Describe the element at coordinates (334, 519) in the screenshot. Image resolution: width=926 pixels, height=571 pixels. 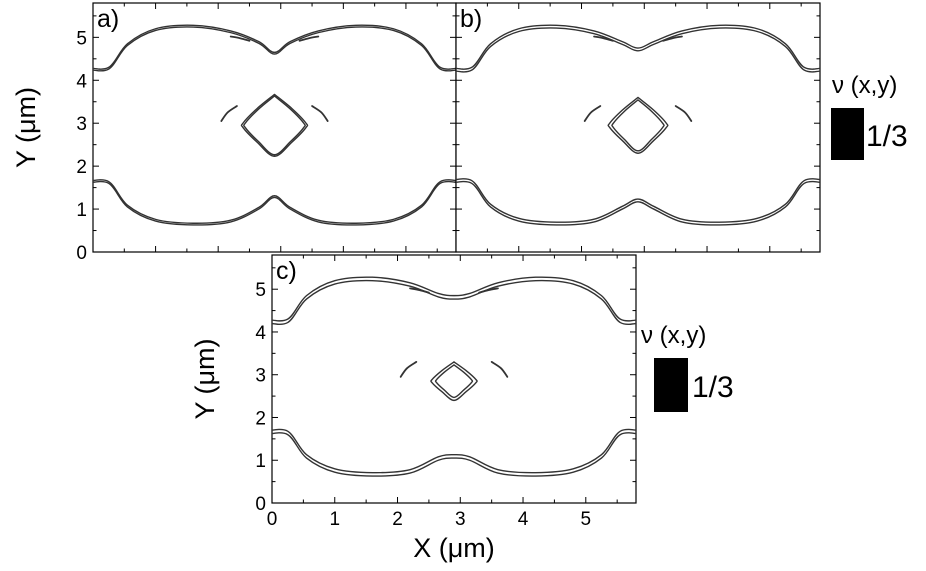
I see `x-tick-label: 1` at that location.